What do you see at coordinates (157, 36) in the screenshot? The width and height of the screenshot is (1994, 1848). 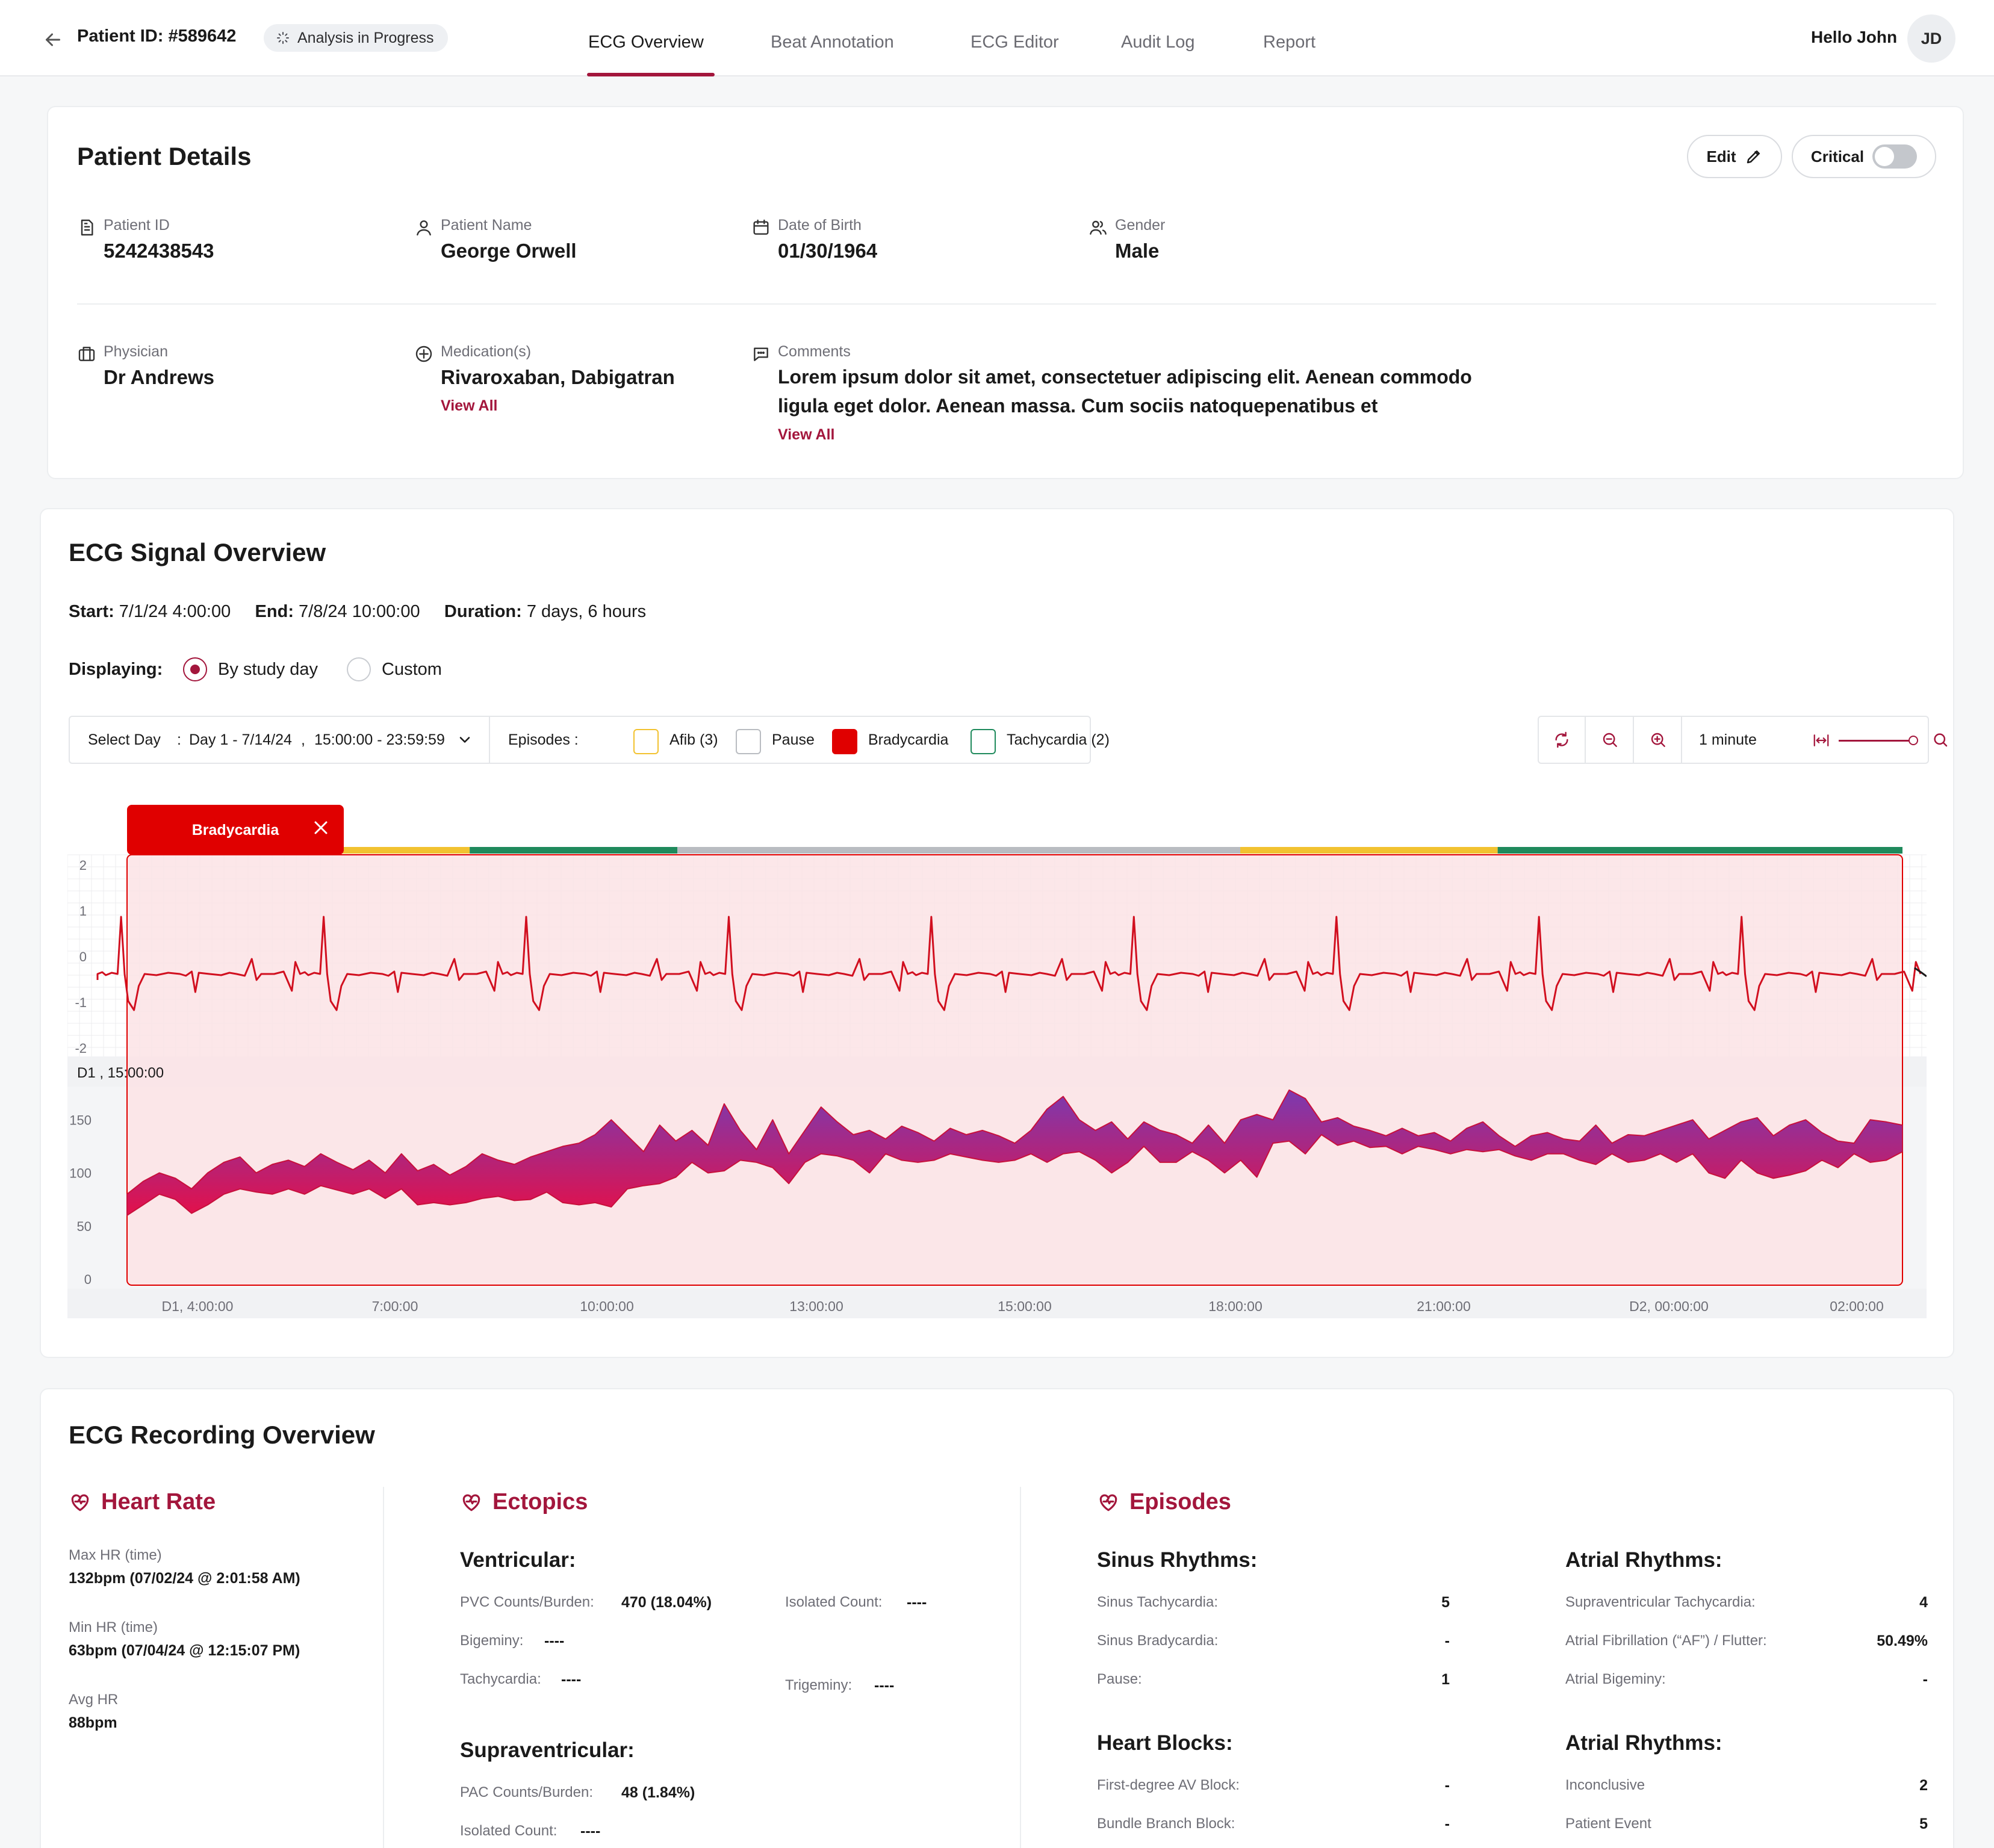 I see `patient-id-title: Patient ID: #589642` at bounding box center [157, 36].